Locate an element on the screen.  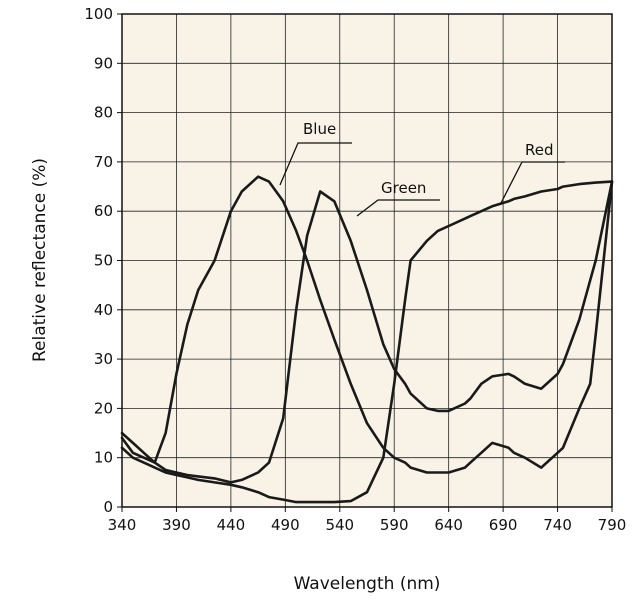
x-axis-title: Wavelength (nm) is located at coordinates (367, 584).